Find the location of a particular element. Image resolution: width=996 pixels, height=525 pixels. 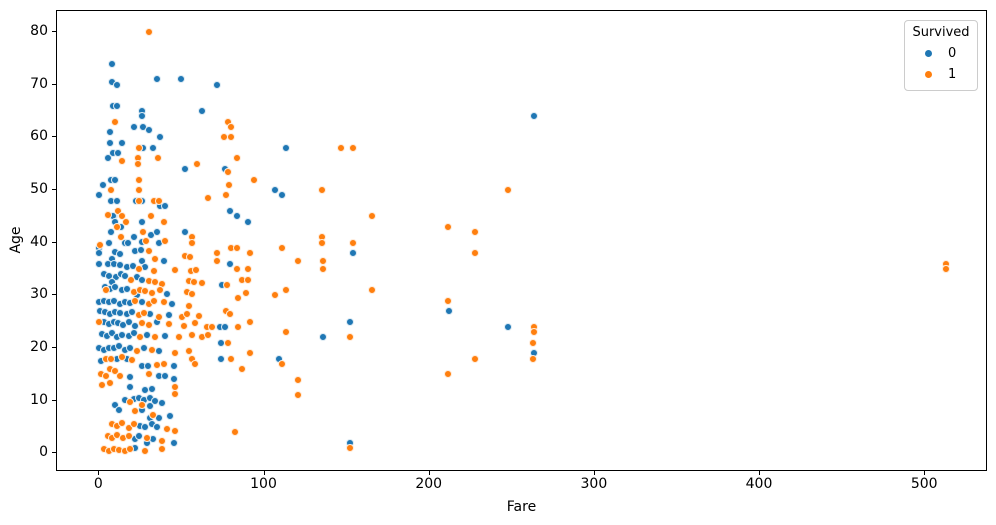

y-tick-label: 0 is located at coordinates (43, 452).